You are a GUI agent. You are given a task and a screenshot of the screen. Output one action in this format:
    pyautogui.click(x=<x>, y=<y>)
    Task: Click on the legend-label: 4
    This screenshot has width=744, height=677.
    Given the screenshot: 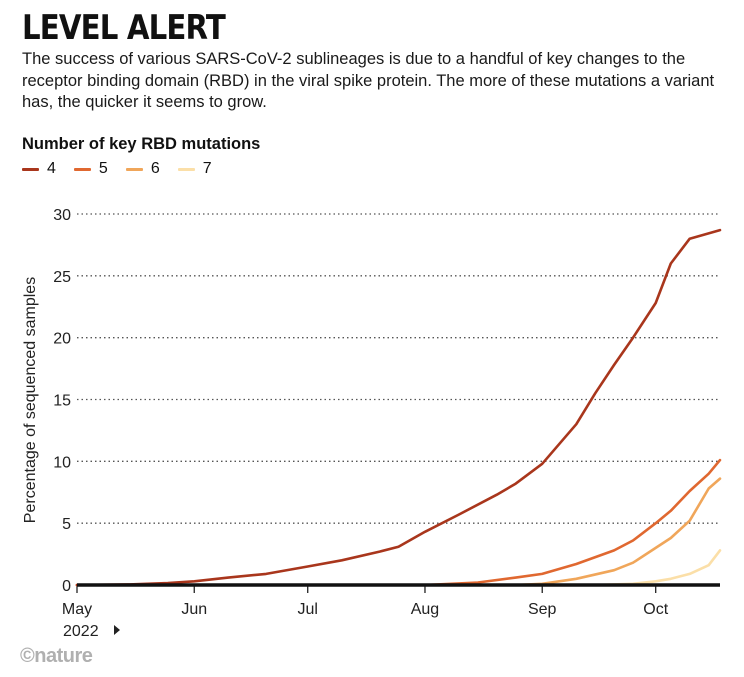 What is the action you would take?
    pyautogui.click(x=51, y=168)
    